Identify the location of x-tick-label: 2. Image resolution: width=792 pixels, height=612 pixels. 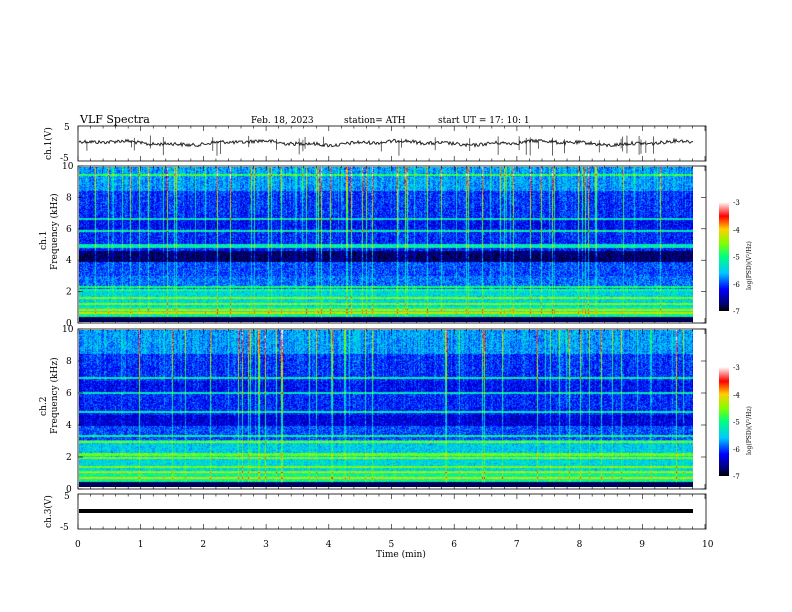
(203, 545).